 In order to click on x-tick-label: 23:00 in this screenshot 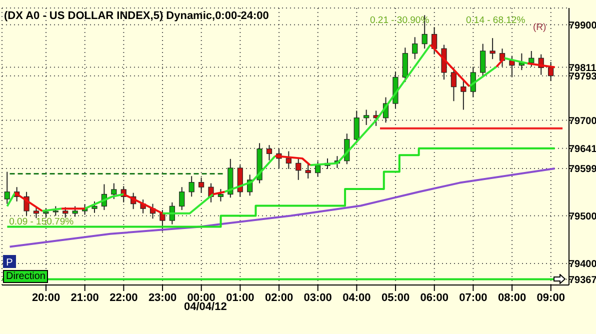, I will do `click(162, 298)`.